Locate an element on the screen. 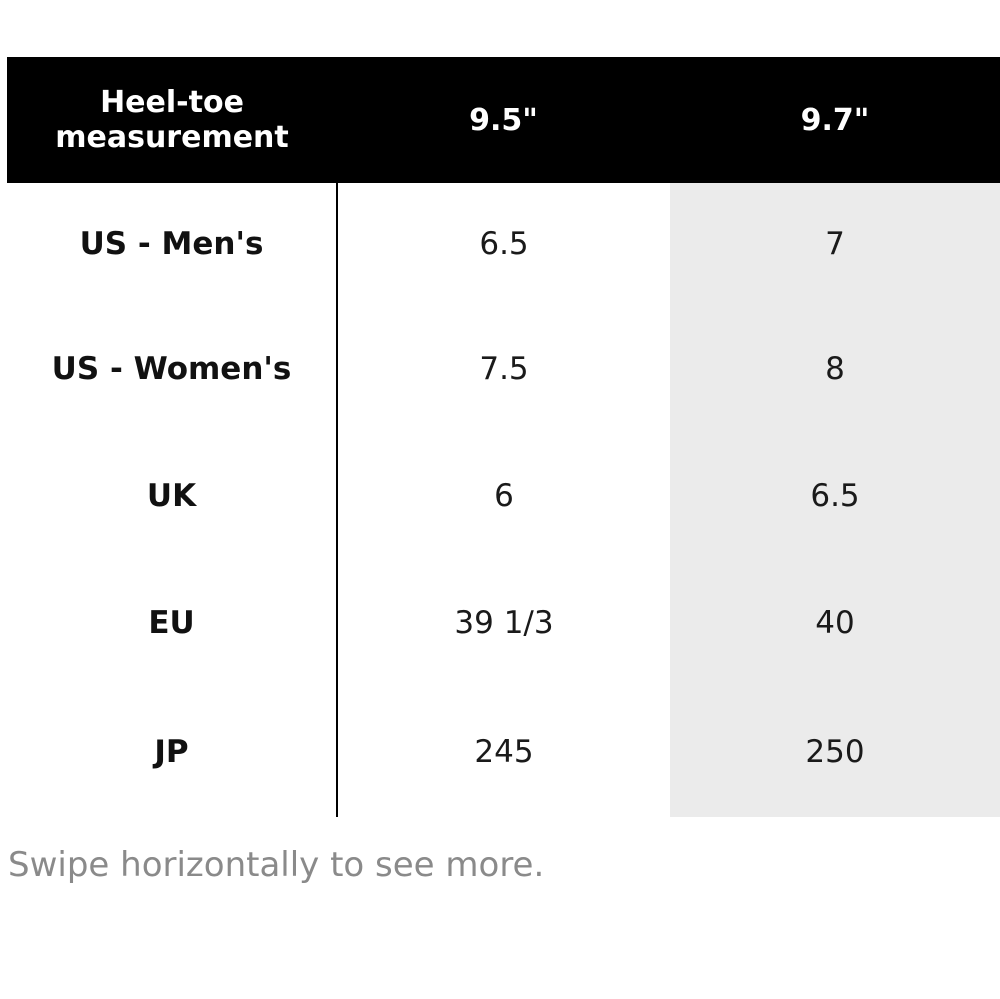  table-row: EU 39 1/3 40 is located at coordinates (503, 622).